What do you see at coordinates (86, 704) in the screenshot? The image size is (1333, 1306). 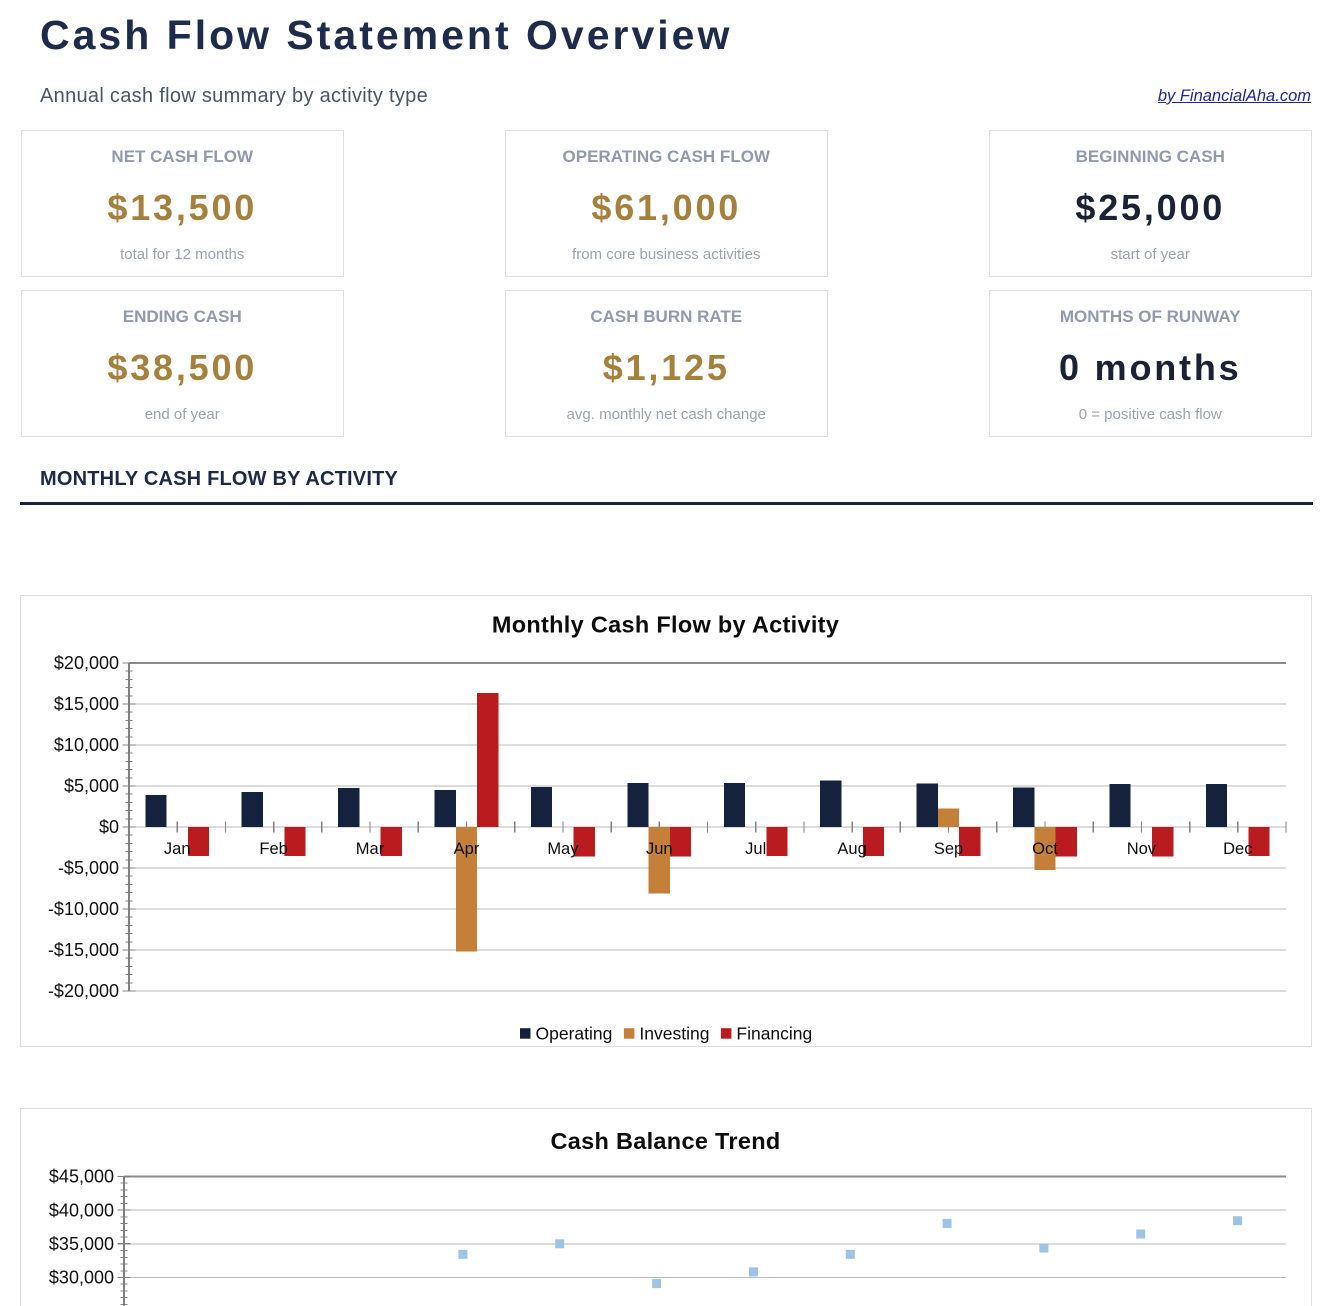 I see `svg-text: $15,000` at bounding box center [86, 704].